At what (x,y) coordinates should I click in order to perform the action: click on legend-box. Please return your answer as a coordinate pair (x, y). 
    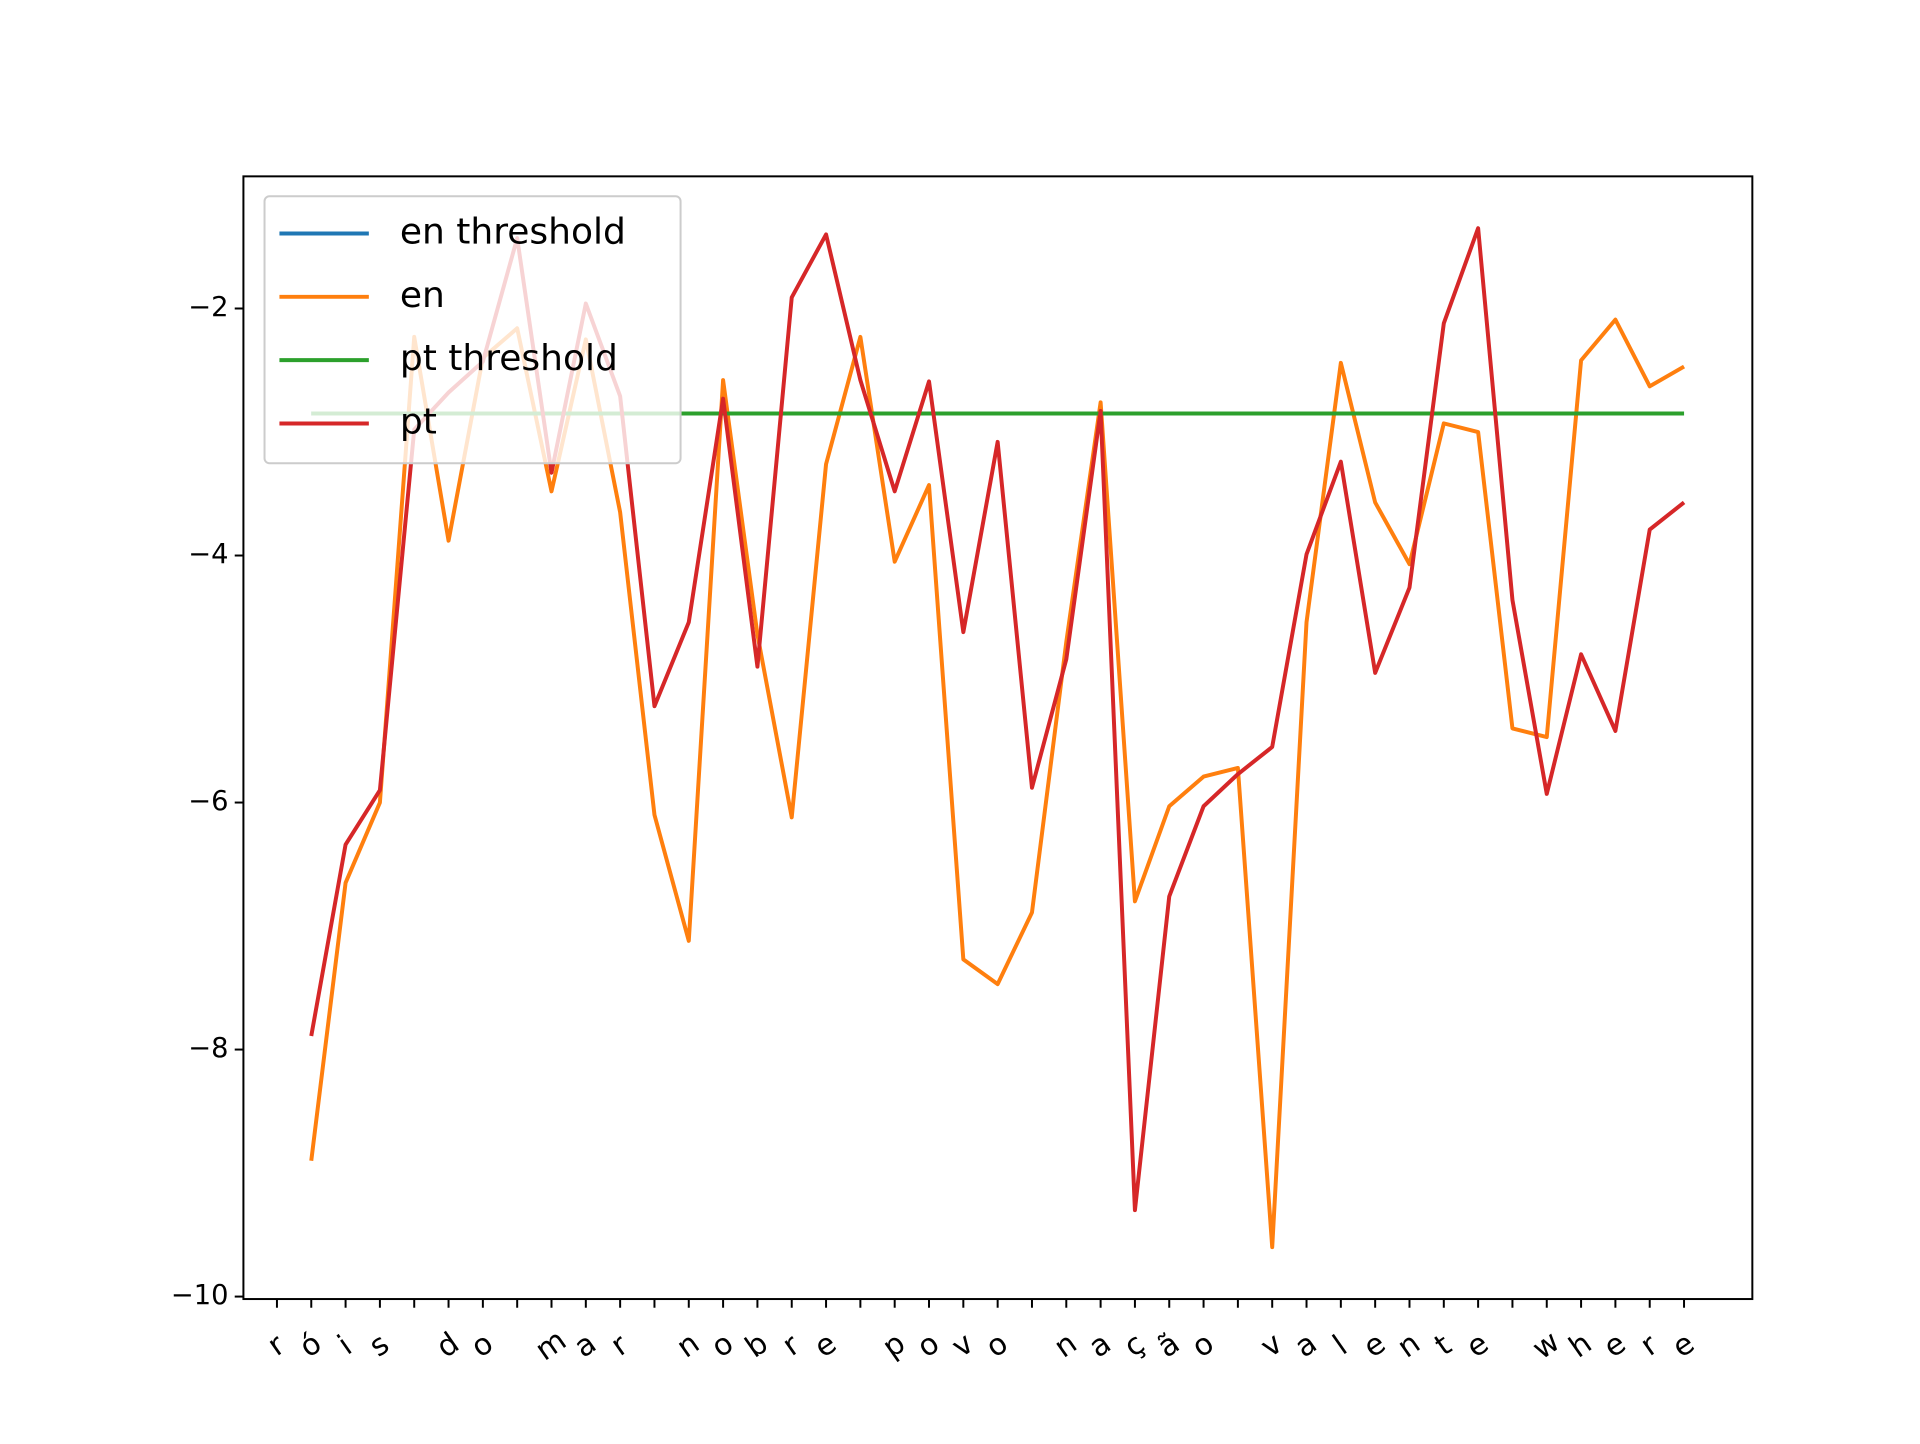
    Looking at the image, I should click on (472, 330).